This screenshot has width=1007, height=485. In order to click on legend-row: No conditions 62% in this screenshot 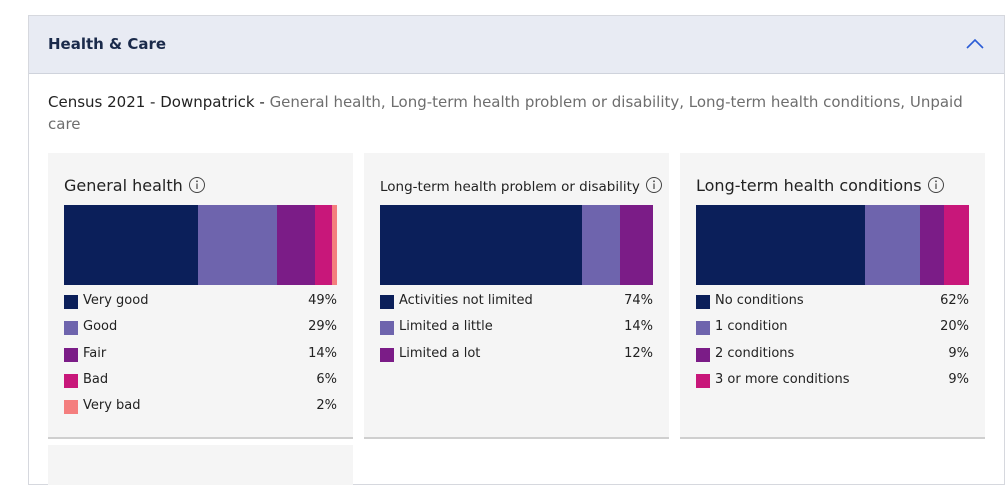, I will do `click(832, 302)`.